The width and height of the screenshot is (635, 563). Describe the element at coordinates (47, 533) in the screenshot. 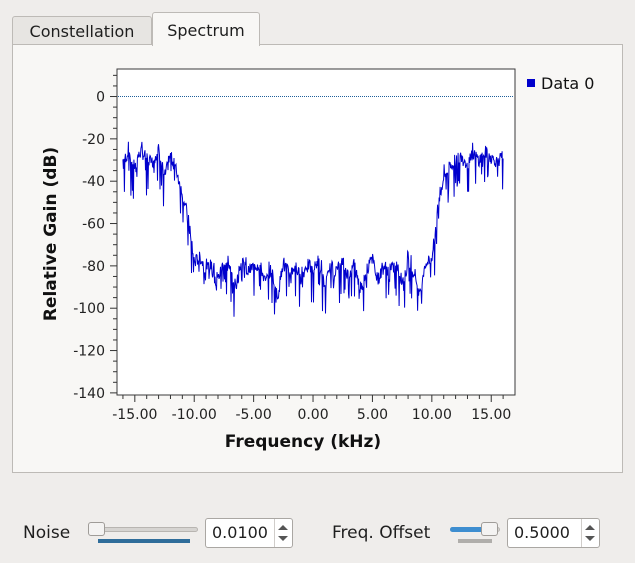

I see `noise-label: Noise` at that location.